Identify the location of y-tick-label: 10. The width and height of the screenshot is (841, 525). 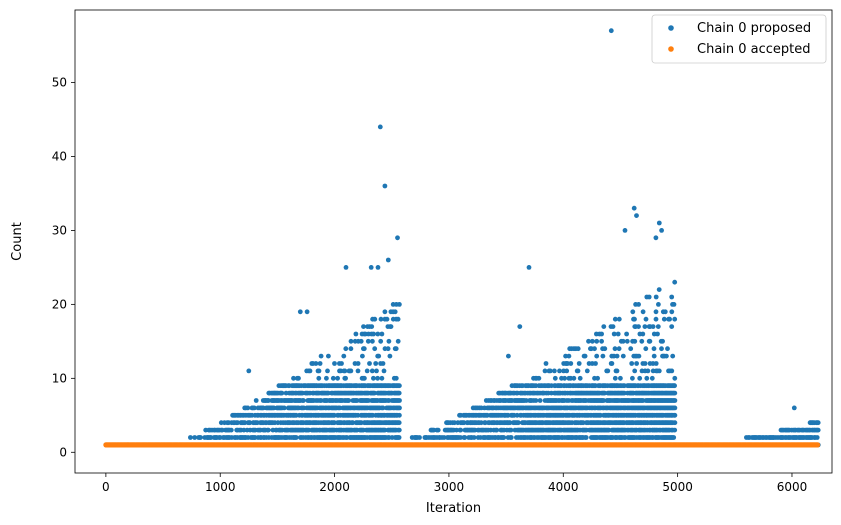
(59, 378).